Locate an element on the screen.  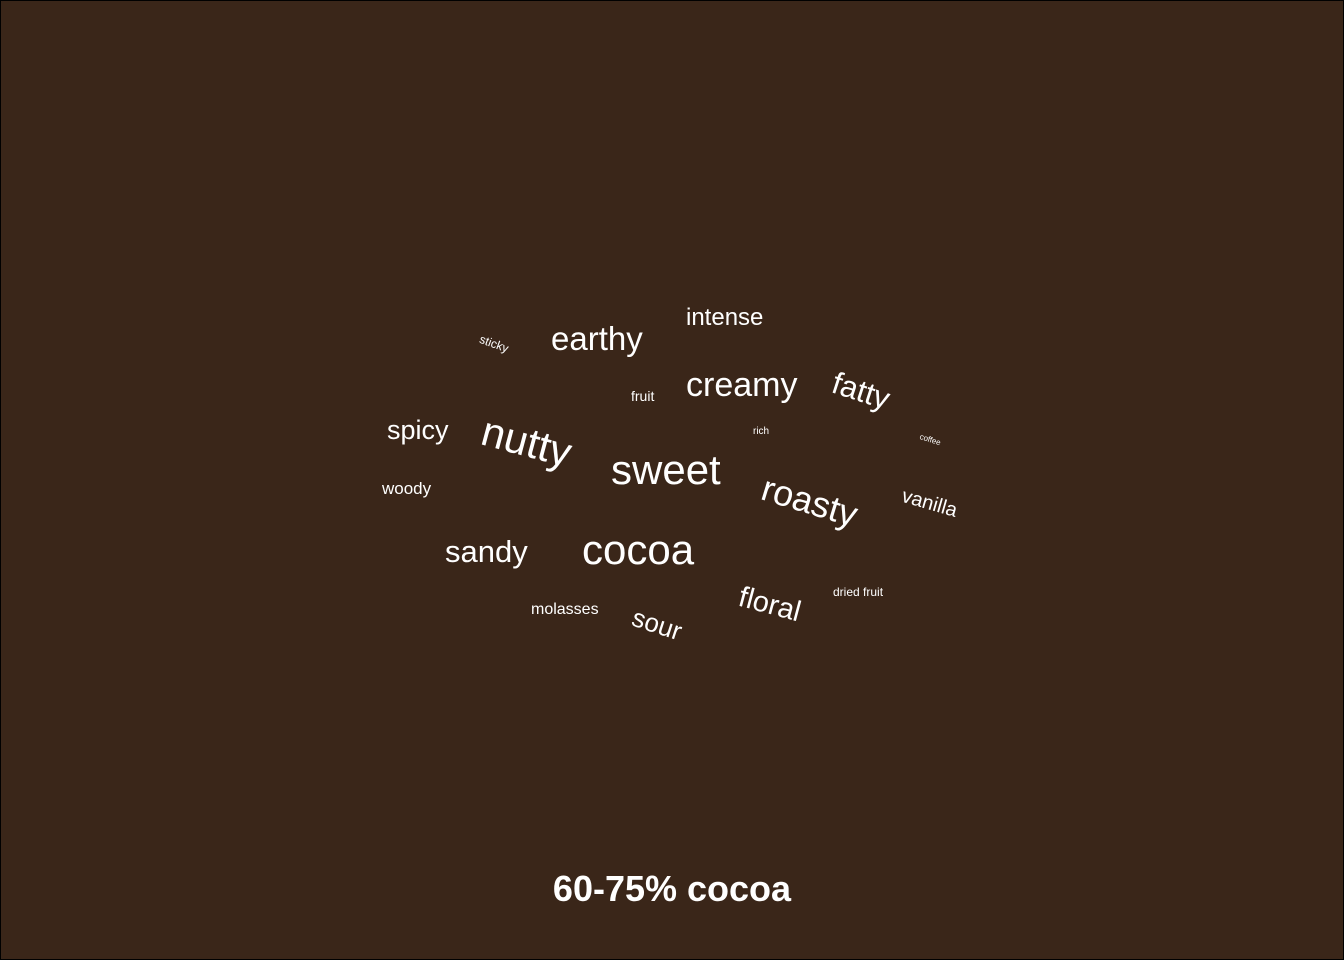
word-molasses: molasses is located at coordinates (565, 609).